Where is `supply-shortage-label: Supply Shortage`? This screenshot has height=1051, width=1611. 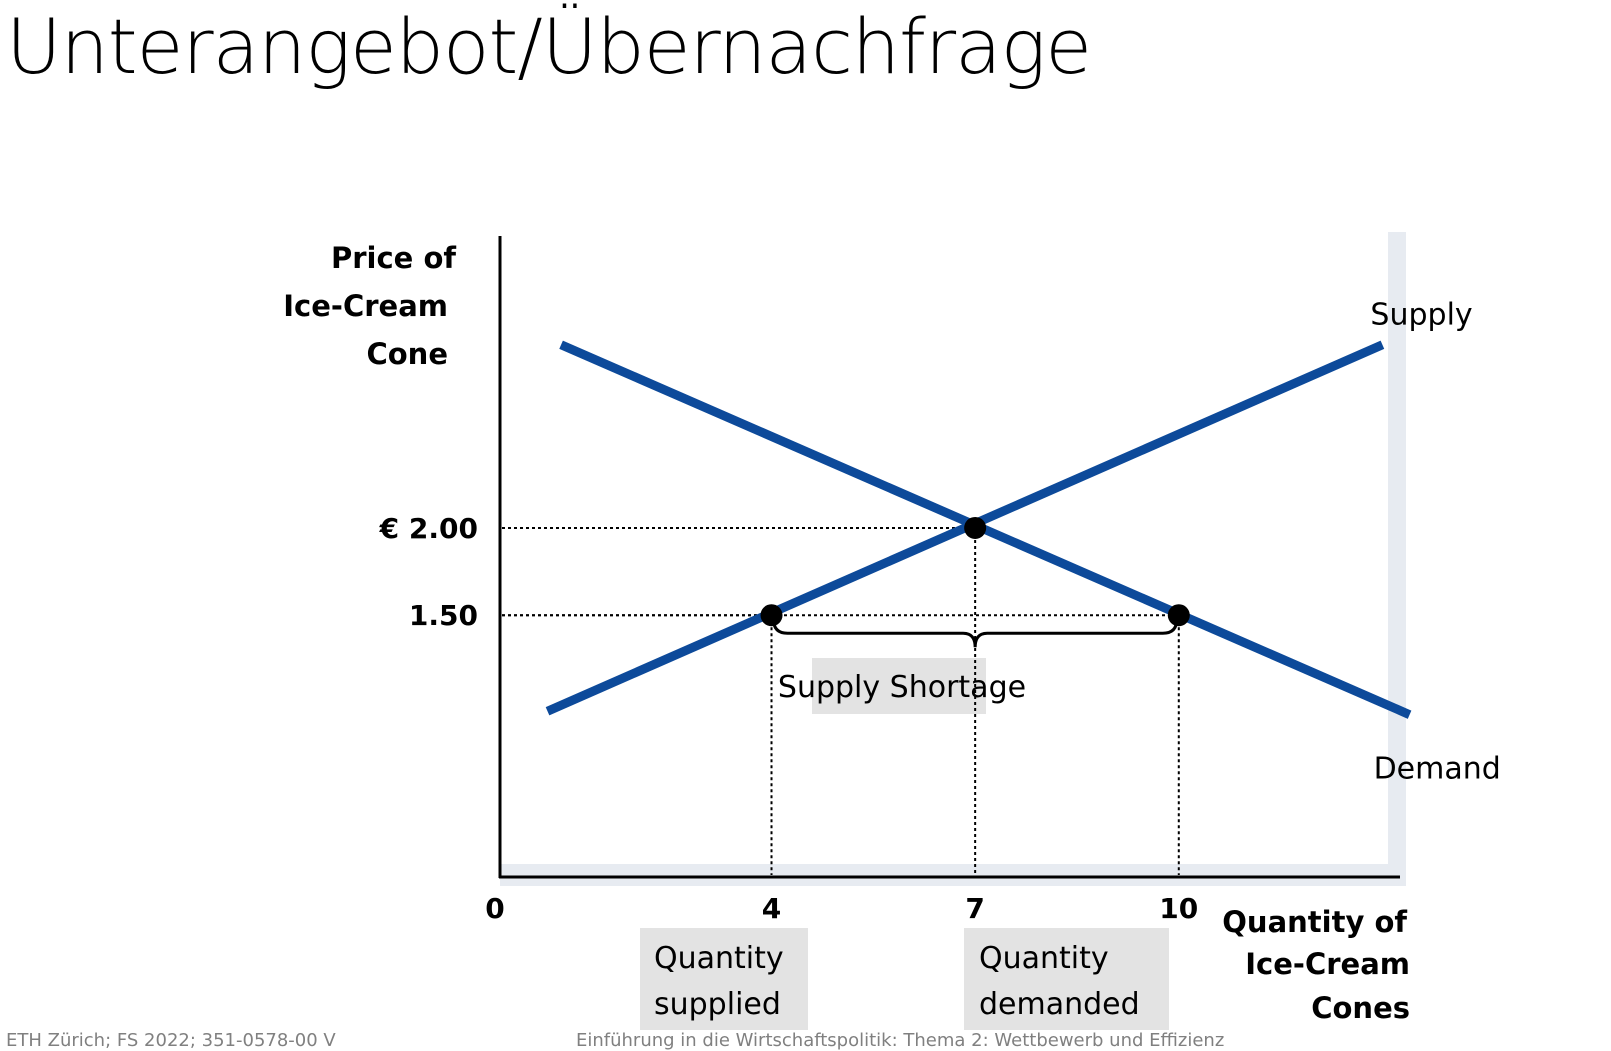 supply-shortage-label: Supply Shortage is located at coordinates (902, 687).